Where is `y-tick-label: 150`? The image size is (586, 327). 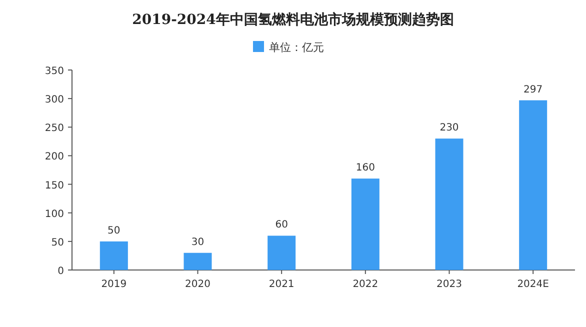
y-tick-label: 150 is located at coordinates (54, 186).